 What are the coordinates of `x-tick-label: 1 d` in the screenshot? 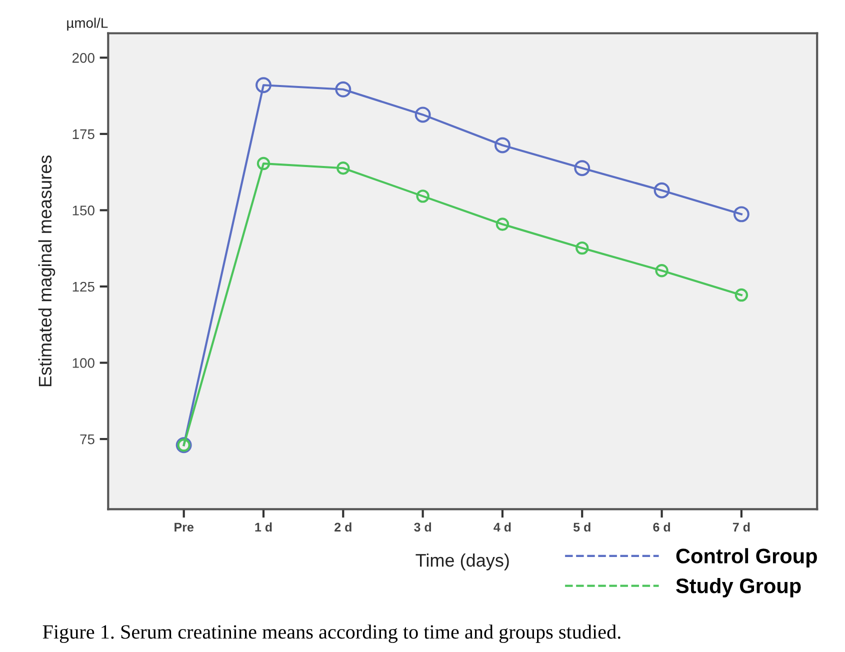 It's located at (263, 527).